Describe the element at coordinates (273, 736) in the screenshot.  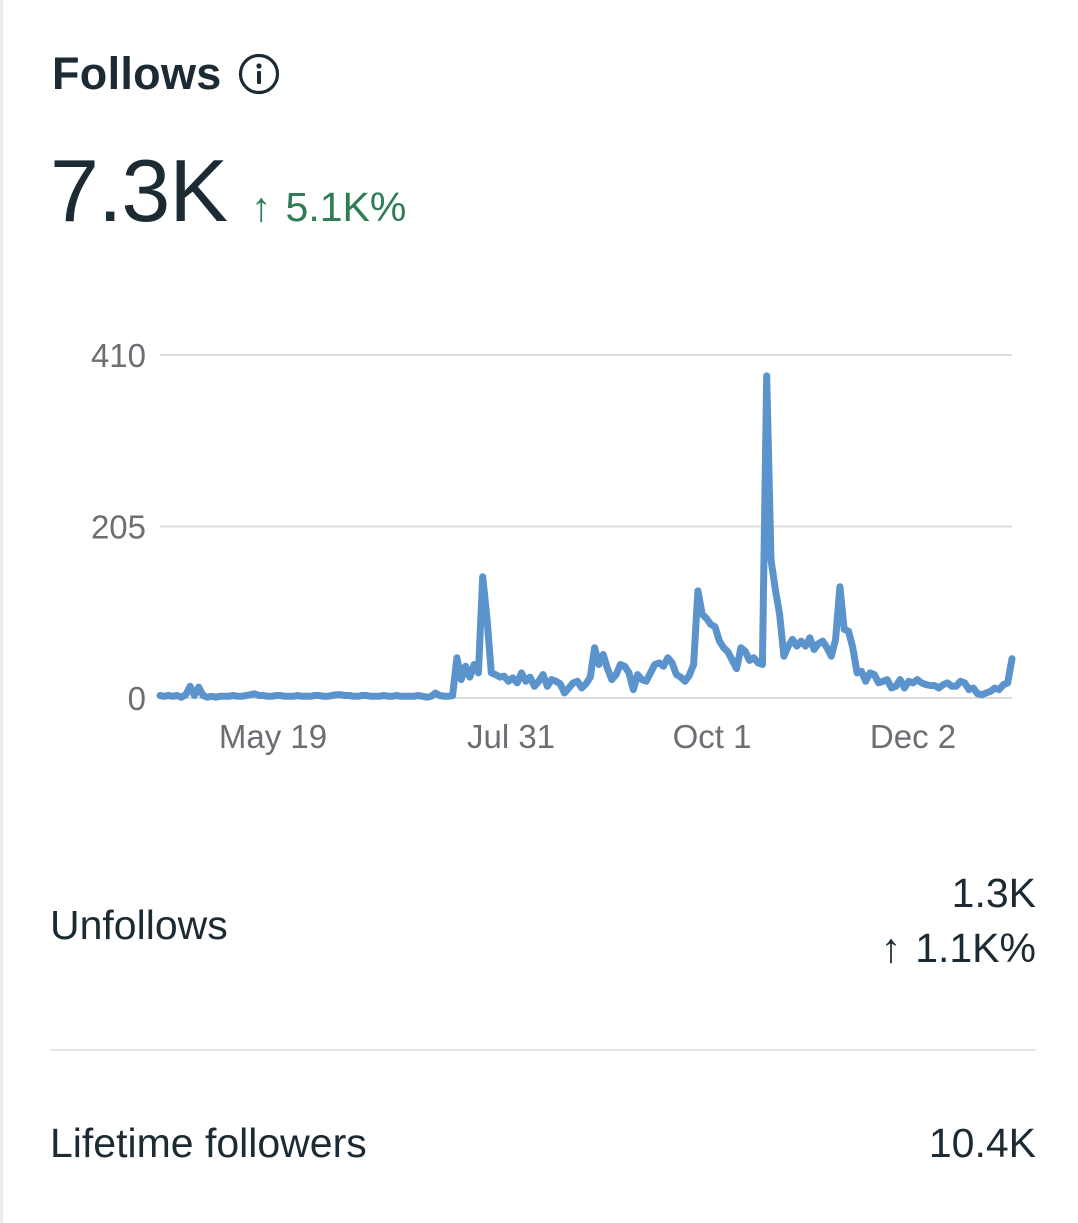
I see `x-tick-label: May 19` at that location.